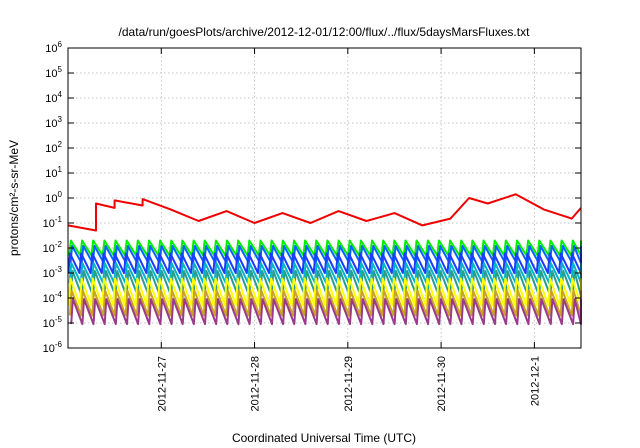 This screenshot has width=640, height=448. What do you see at coordinates (349, 383) in the screenshot?
I see `x-tick-label: 2012-11-29` at bounding box center [349, 383].